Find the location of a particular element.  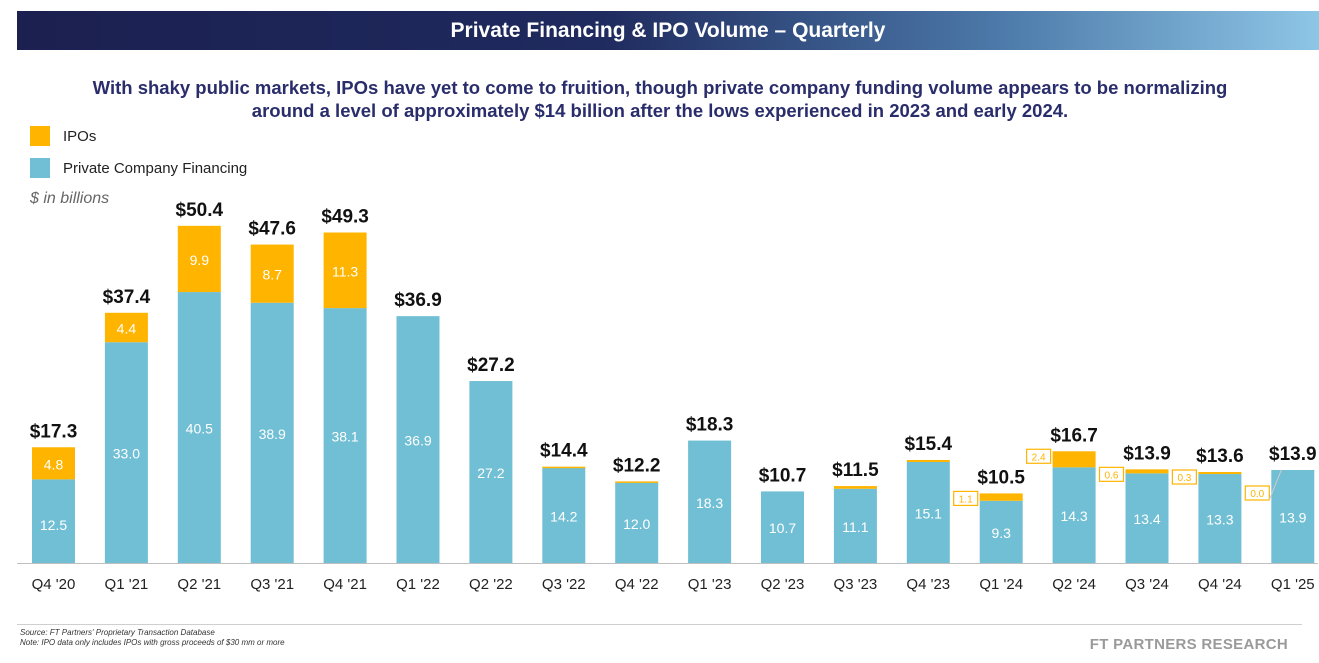

bar-label-private: 9.3 is located at coordinates (1001, 533).